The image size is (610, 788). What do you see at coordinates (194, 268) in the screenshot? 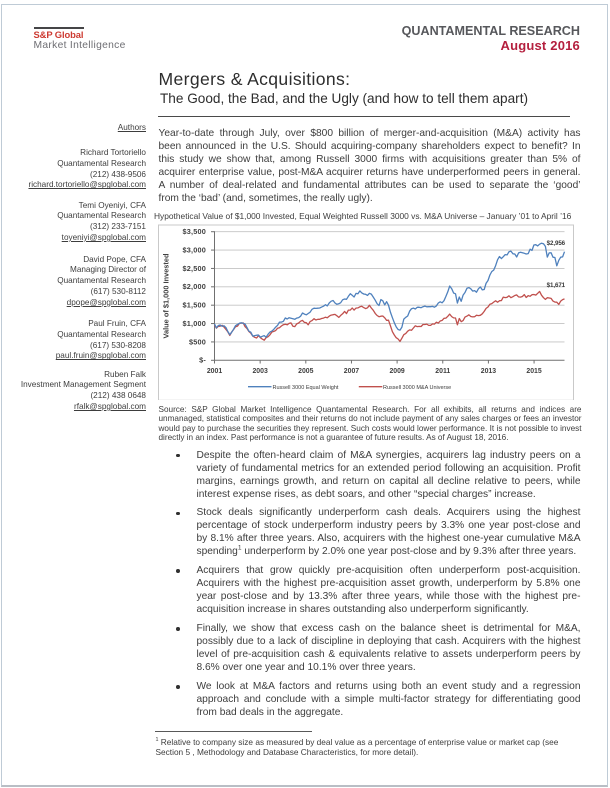
I see `svg-text: $2,500` at bounding box center [194, 268].